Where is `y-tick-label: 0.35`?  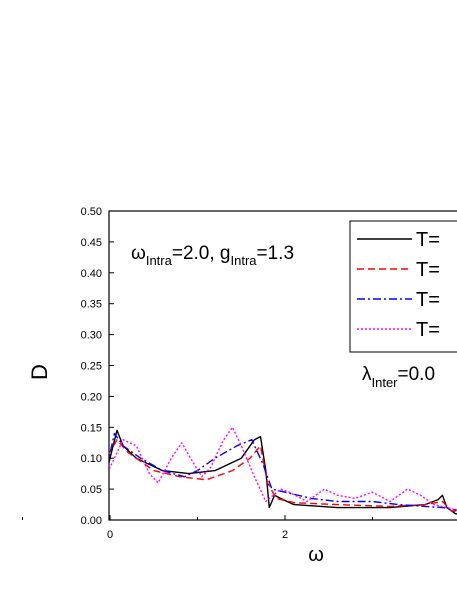
y-tick-label: 0.35 is located at coordinates (91, 305).